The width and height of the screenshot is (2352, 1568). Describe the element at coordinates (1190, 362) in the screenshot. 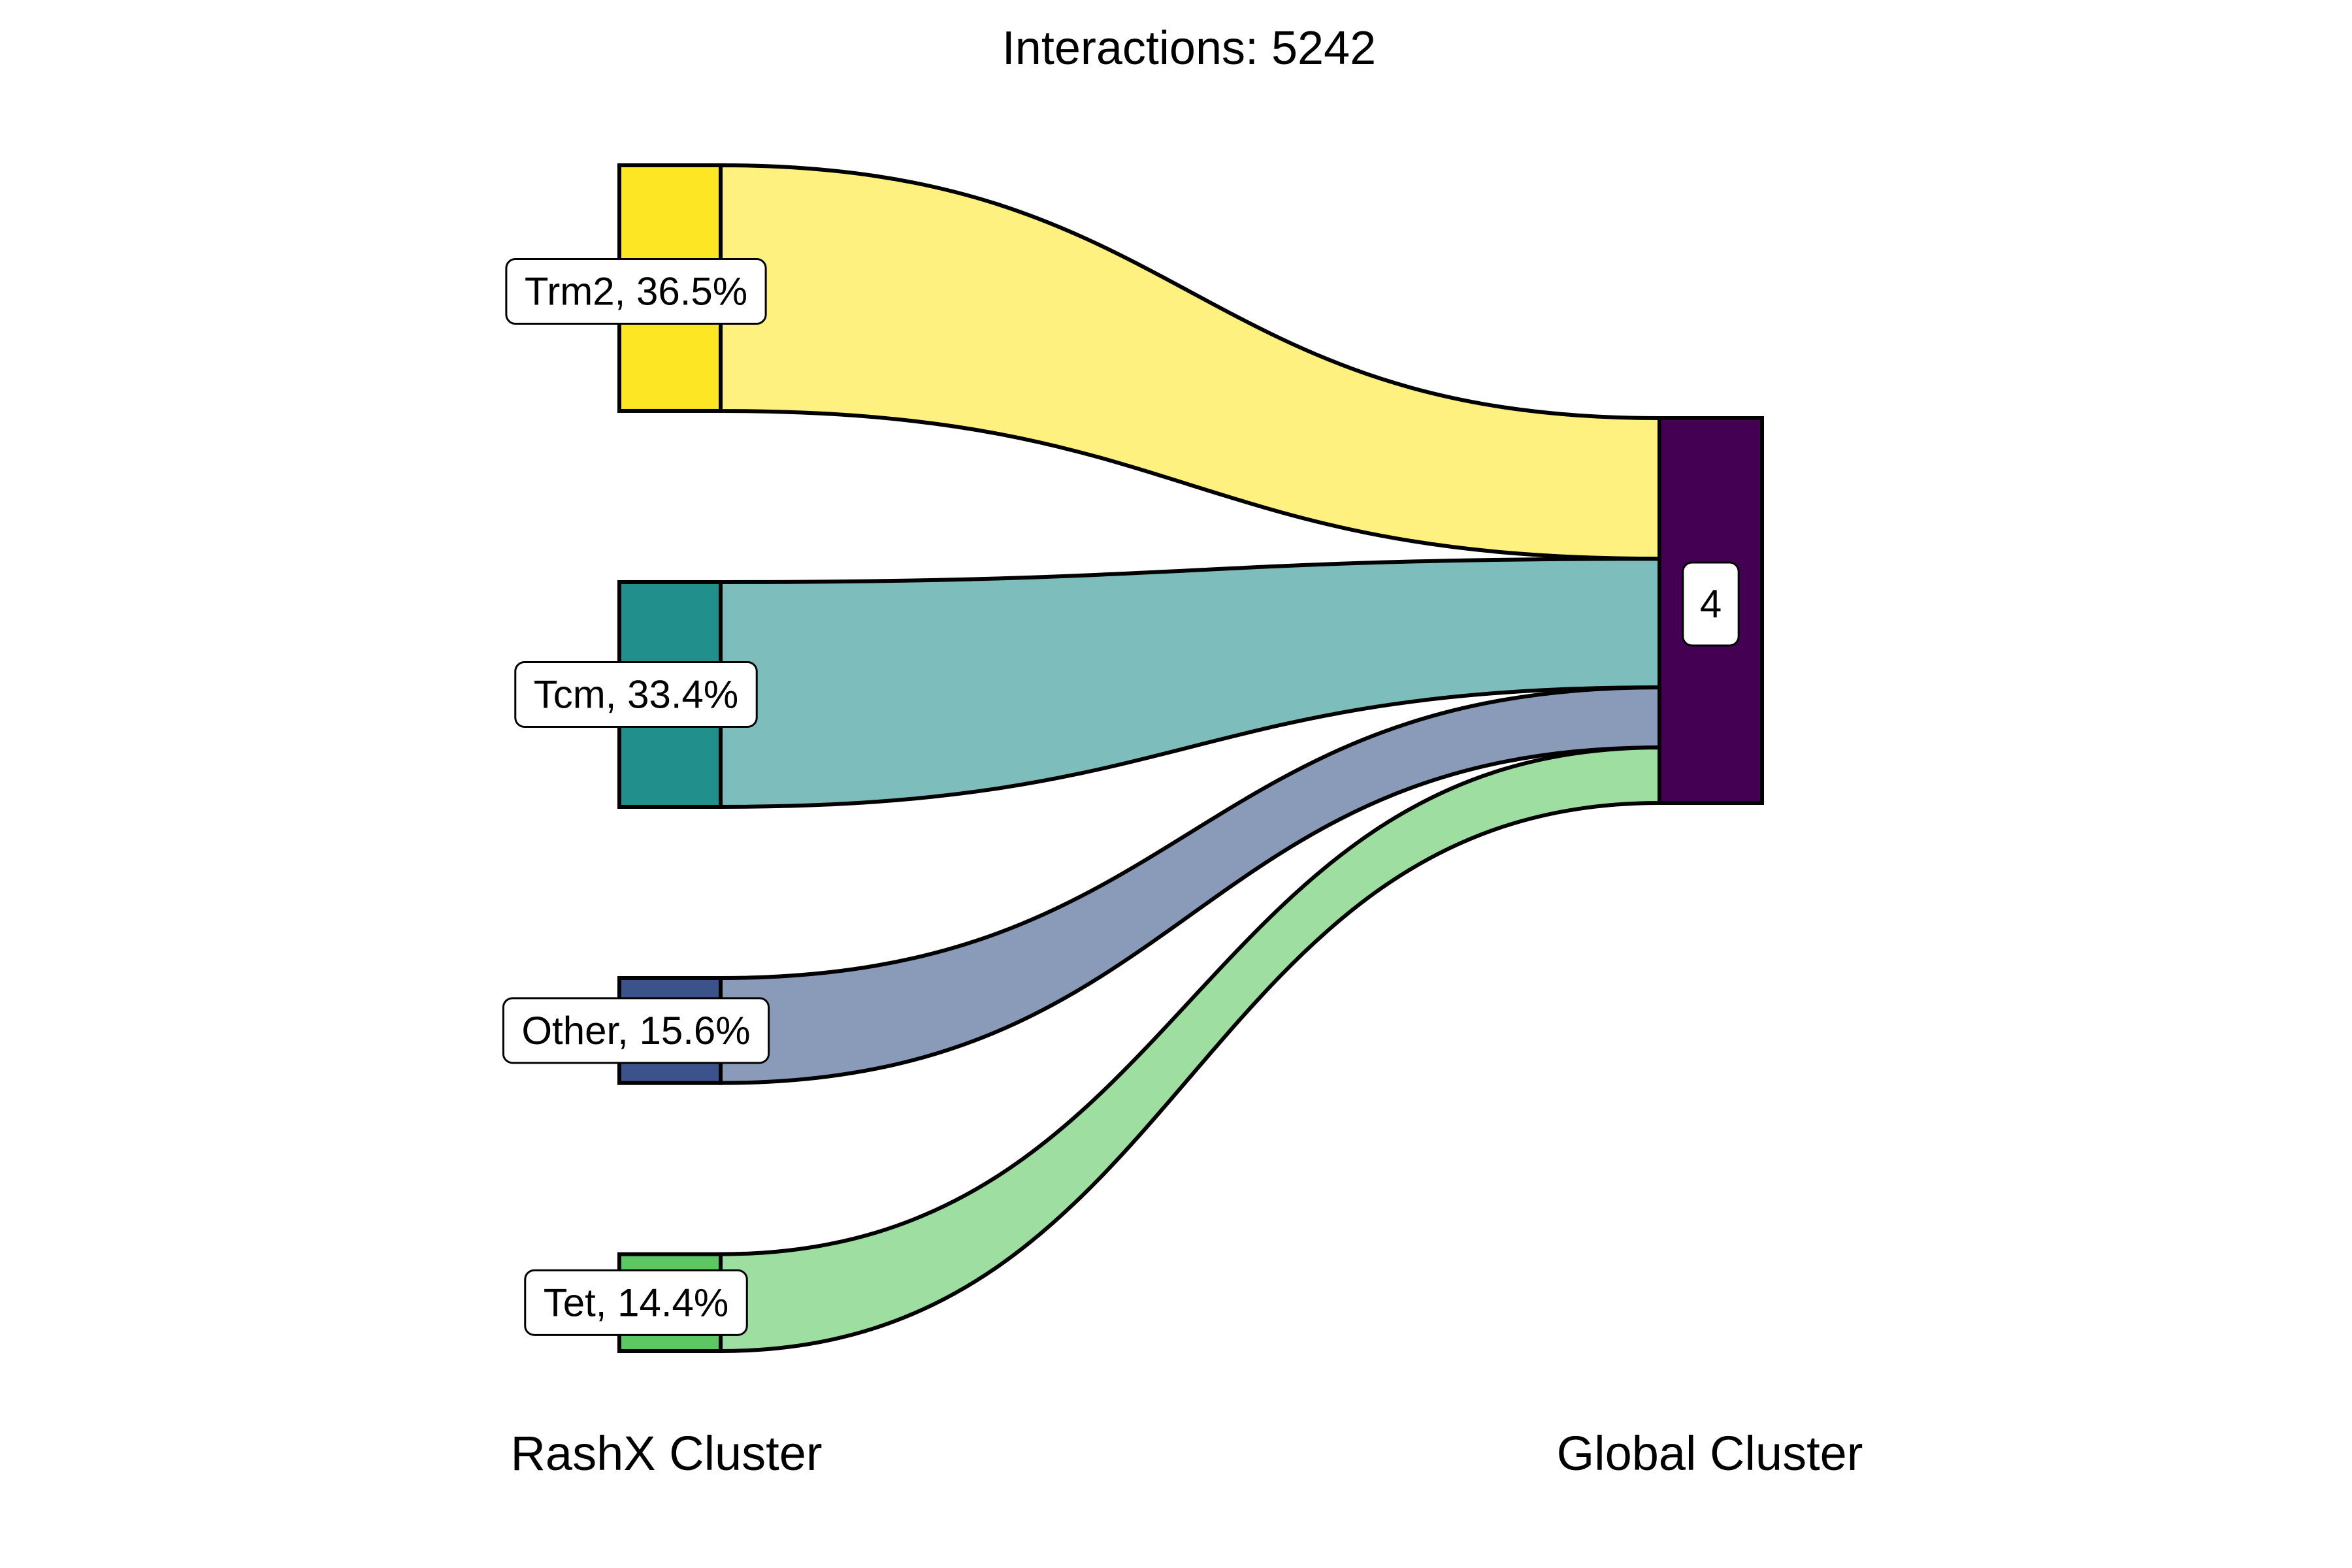

I see `flow-trm2` at that location.